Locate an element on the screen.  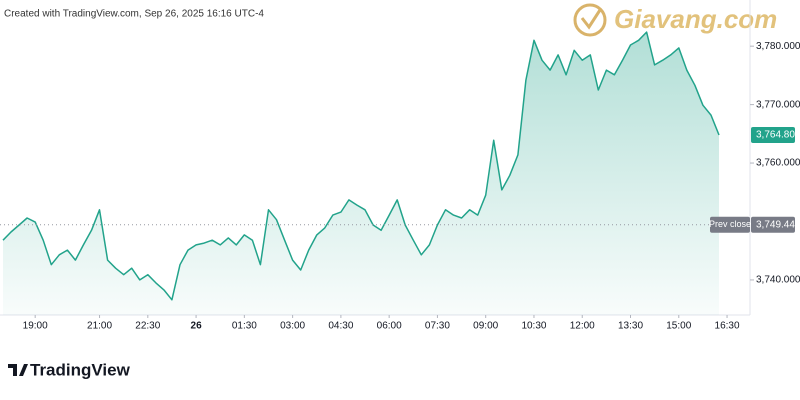
last-price-badge is located at coordinates (773, 134).